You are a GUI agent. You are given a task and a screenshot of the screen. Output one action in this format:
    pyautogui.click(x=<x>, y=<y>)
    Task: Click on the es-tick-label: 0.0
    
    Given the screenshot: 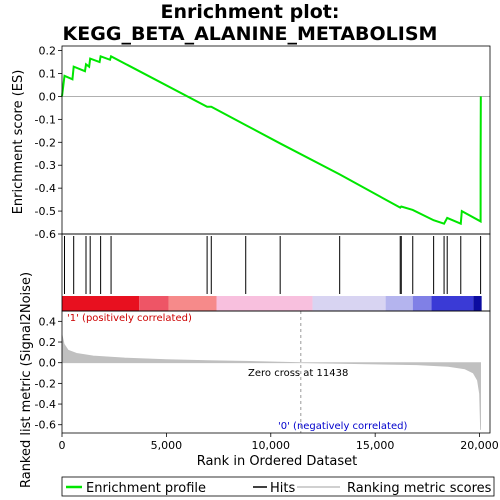 What is the action you would take?
    pyautogui.click(x=48, y=96)
    